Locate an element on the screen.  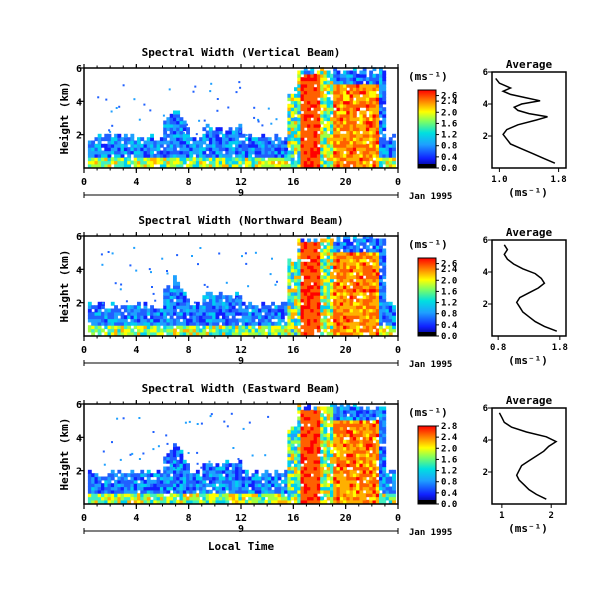
y-tick-label: 6 is located at coordinates (79, 69).